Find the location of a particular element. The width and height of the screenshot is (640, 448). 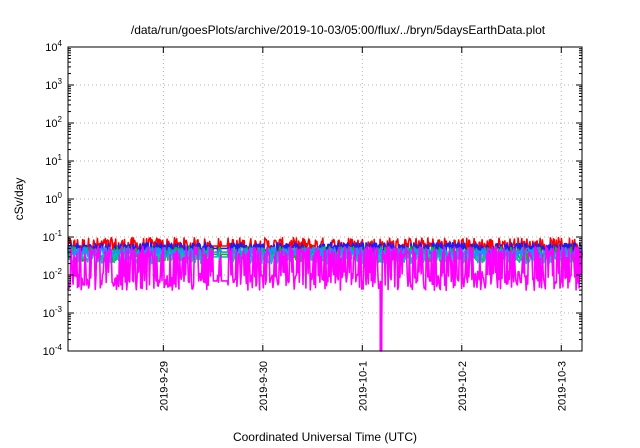

x-tick-label: 2019-10-2 is located at coordinates (463, 386).